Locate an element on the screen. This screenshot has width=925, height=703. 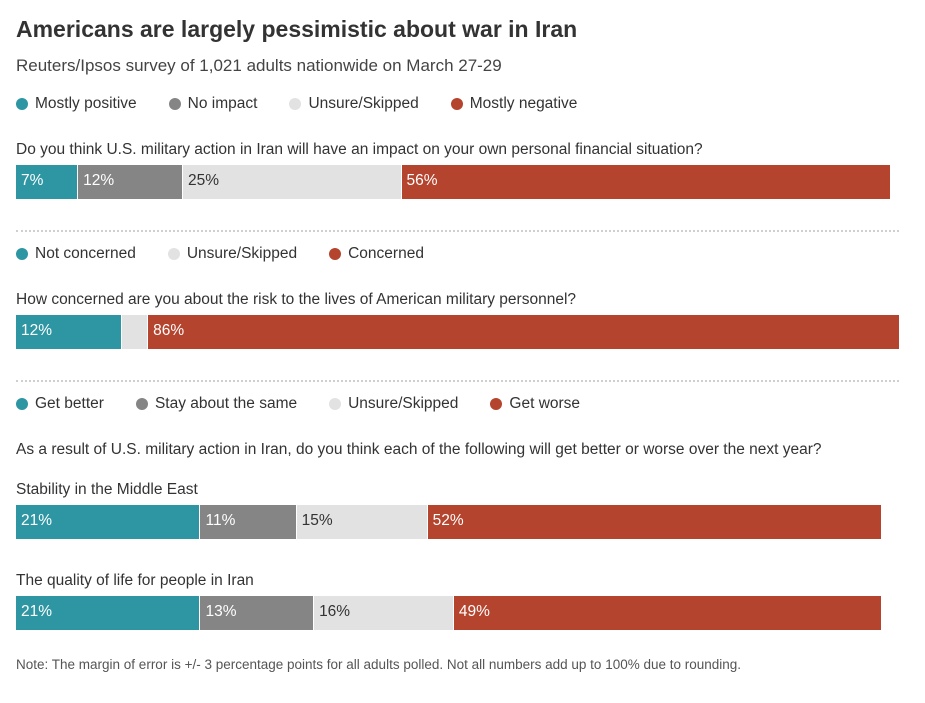
legend-item: Mostly negative is located at coordinates (514, 104).